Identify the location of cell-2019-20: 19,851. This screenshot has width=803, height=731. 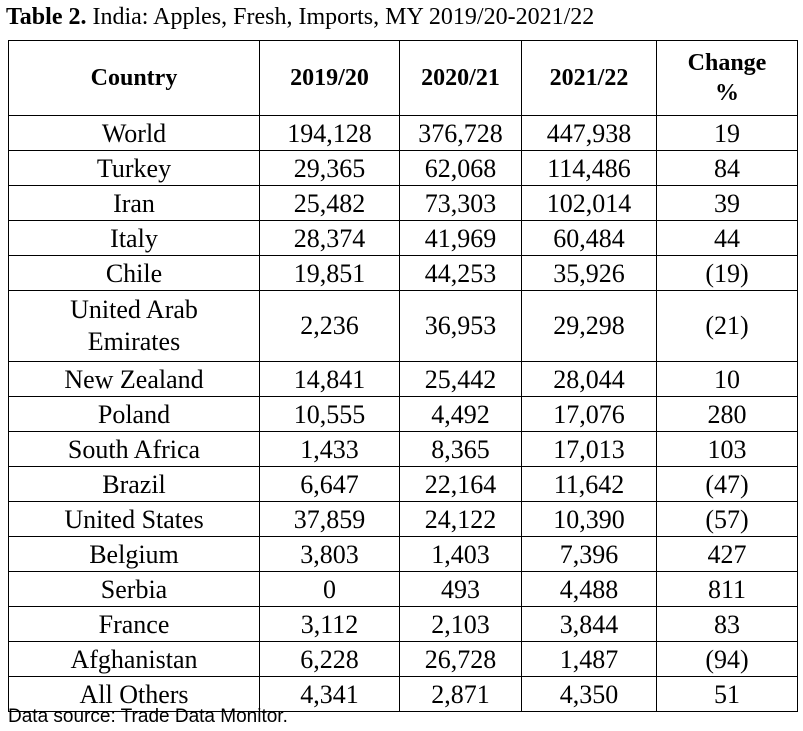
(329, 273).